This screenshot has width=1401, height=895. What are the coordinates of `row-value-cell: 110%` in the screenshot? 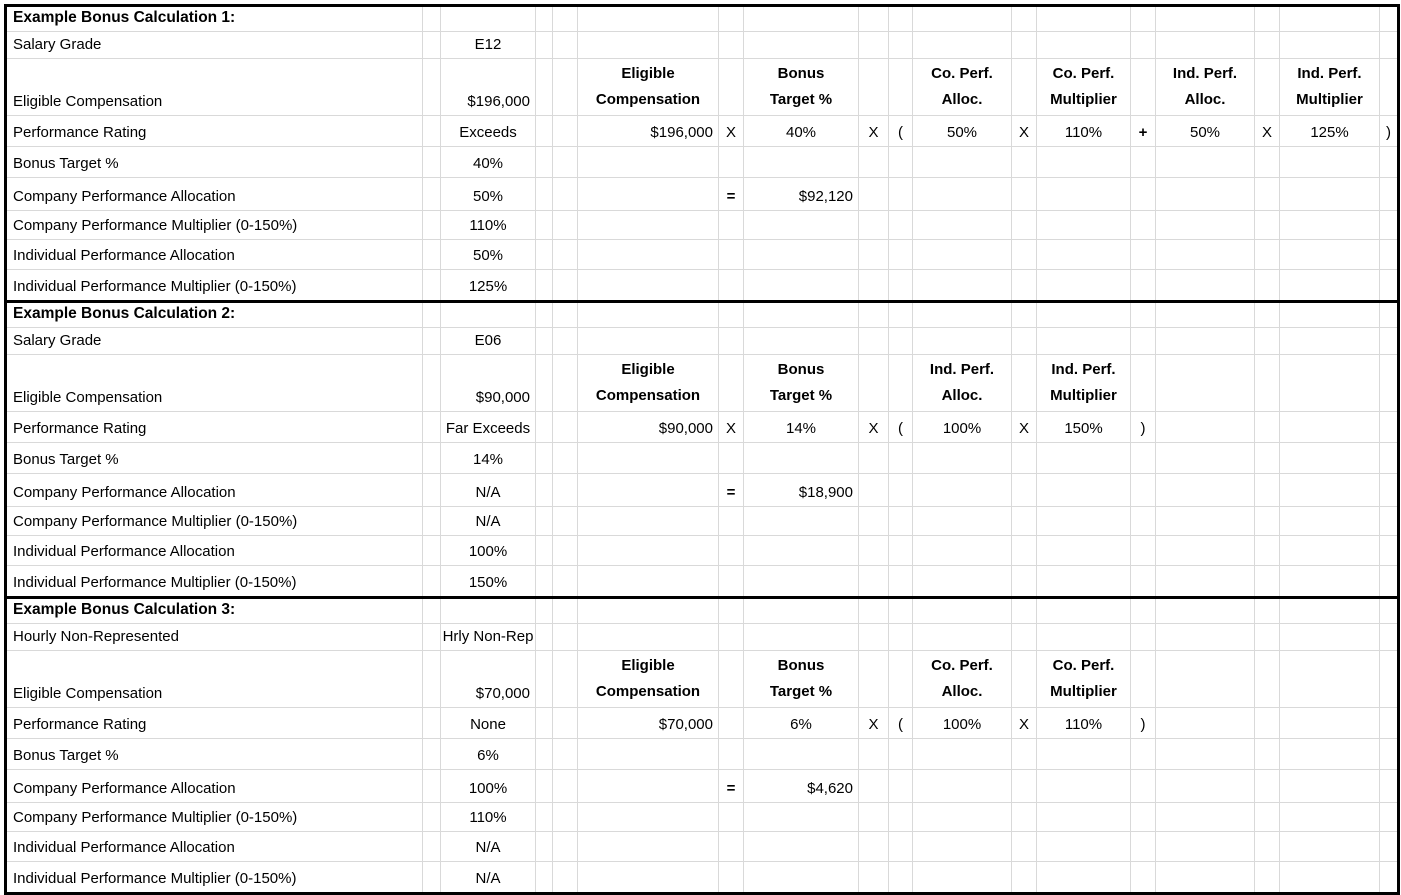 It's located at (488, 817).